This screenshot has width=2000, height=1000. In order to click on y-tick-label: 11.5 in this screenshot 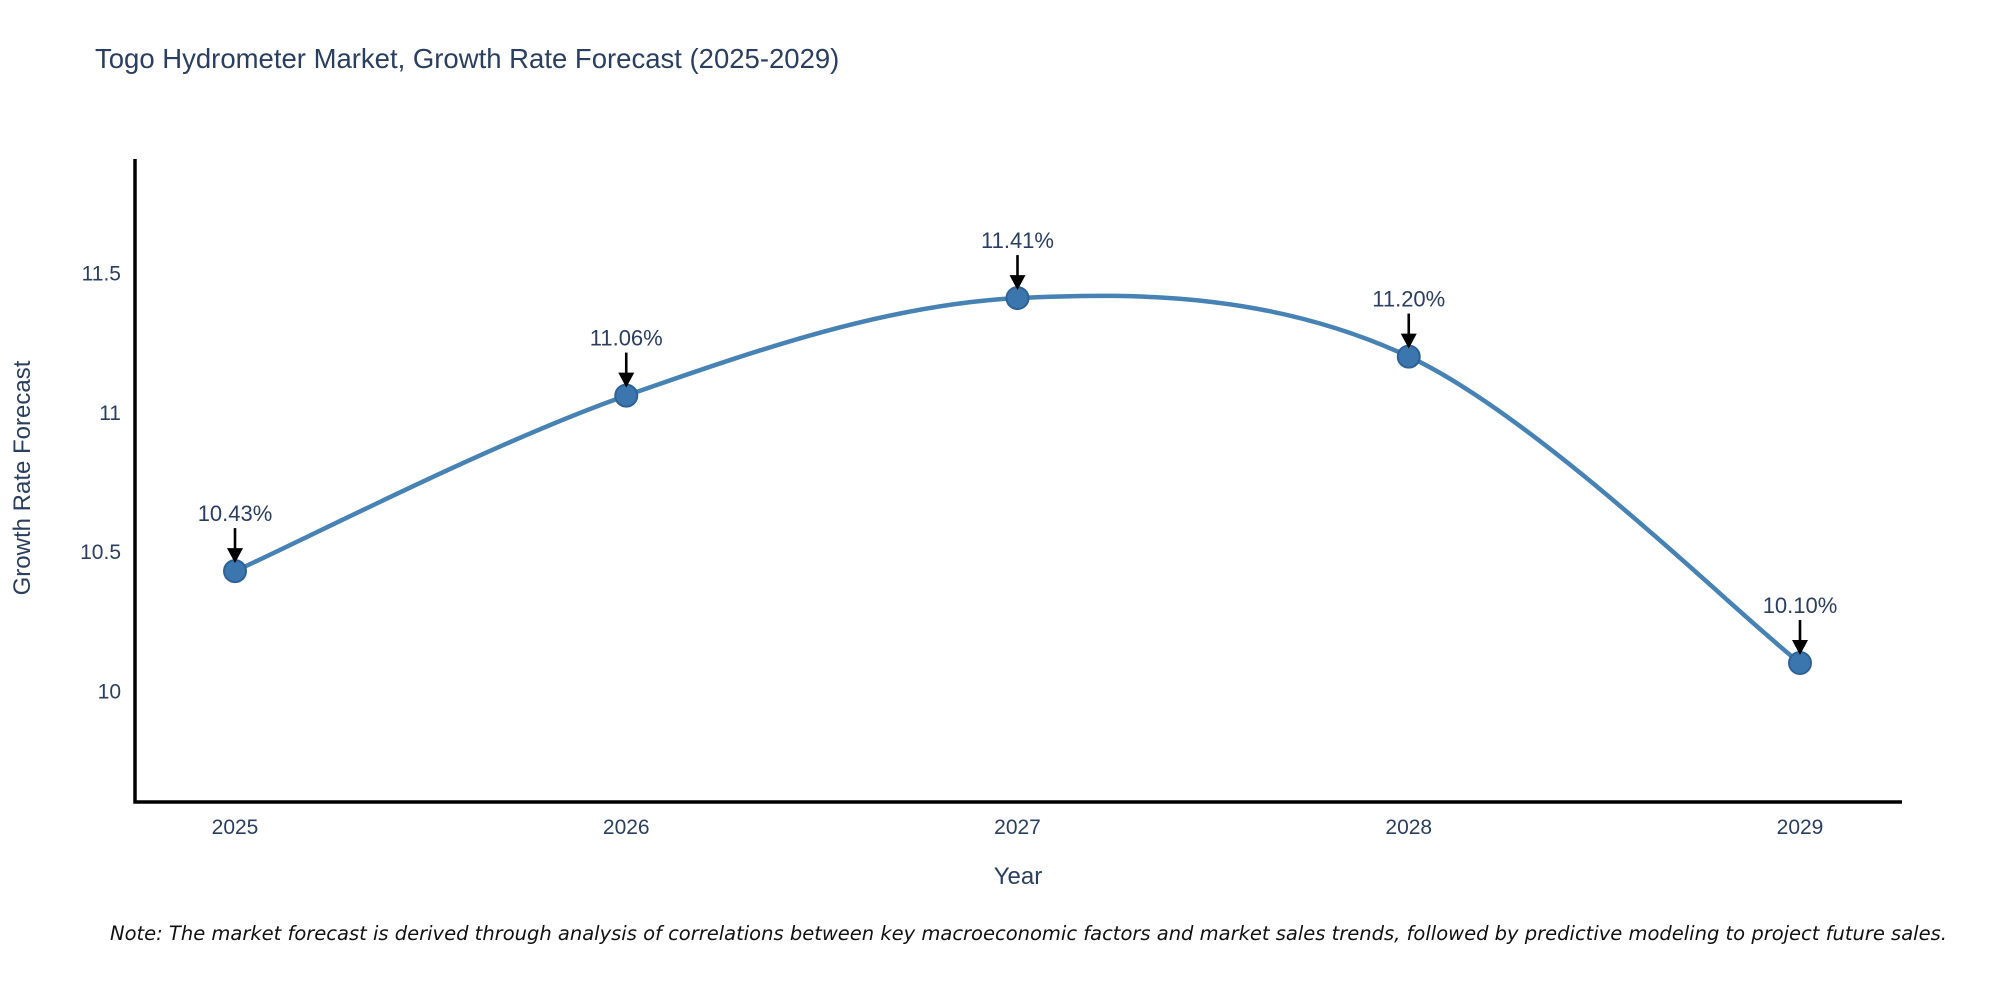, I will do `click(101, 274)`.